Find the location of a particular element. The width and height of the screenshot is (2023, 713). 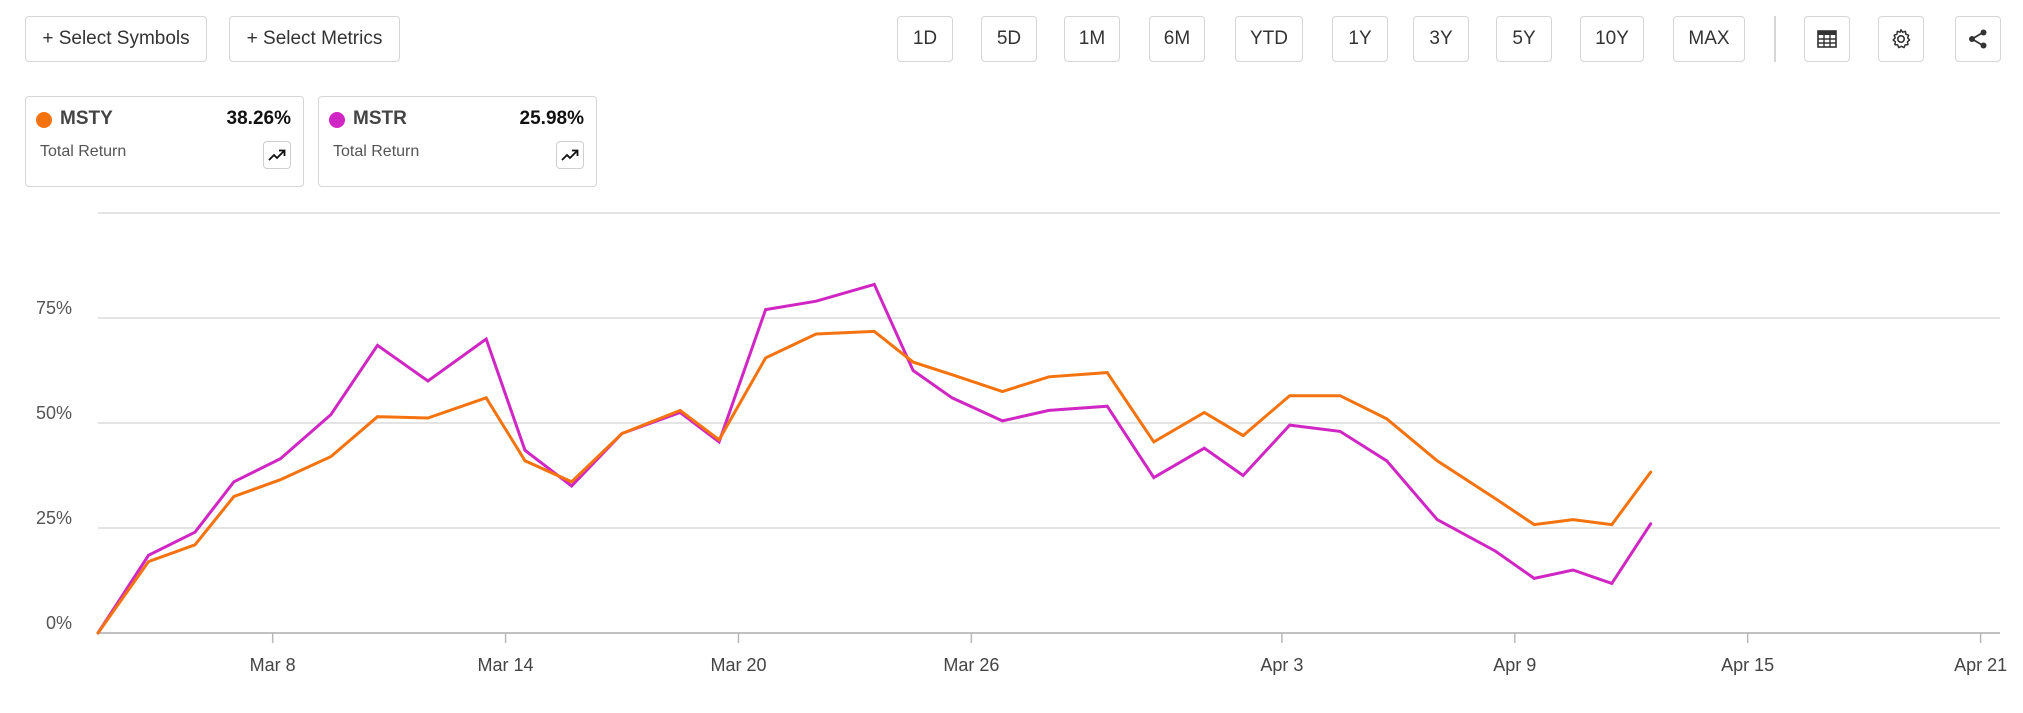

y-tick-label: 25% is located at coordinates (54, 518).